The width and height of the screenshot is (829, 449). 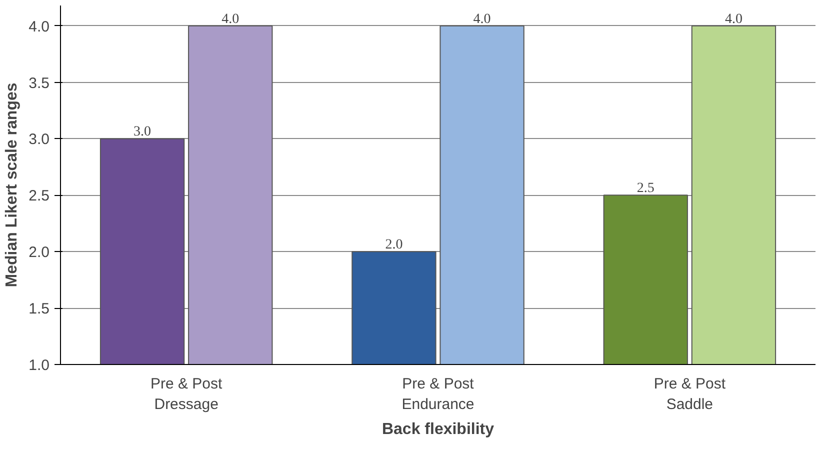 What do you see at coordinates (39, 83) in the screenshot?
I see `y-tick-label: 3.5` at bounding box center [39, 83].